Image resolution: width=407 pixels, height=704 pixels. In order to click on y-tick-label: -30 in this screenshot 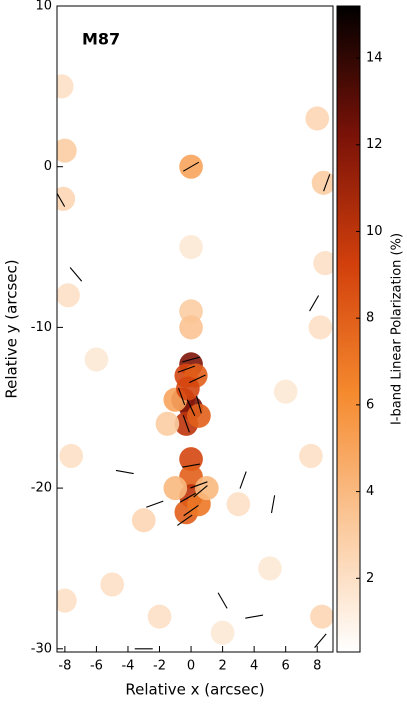, I will do `click(41, 648)`.